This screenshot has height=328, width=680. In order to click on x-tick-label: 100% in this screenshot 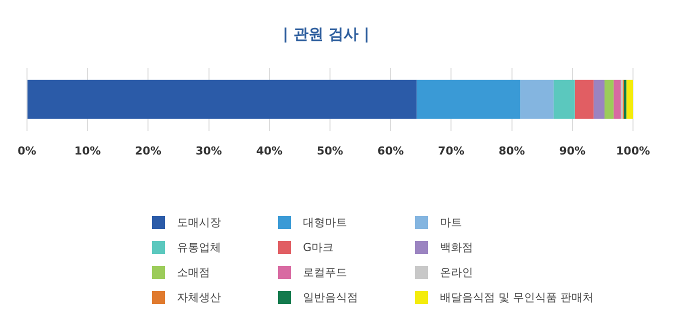, I will do `click(633, 151)`.